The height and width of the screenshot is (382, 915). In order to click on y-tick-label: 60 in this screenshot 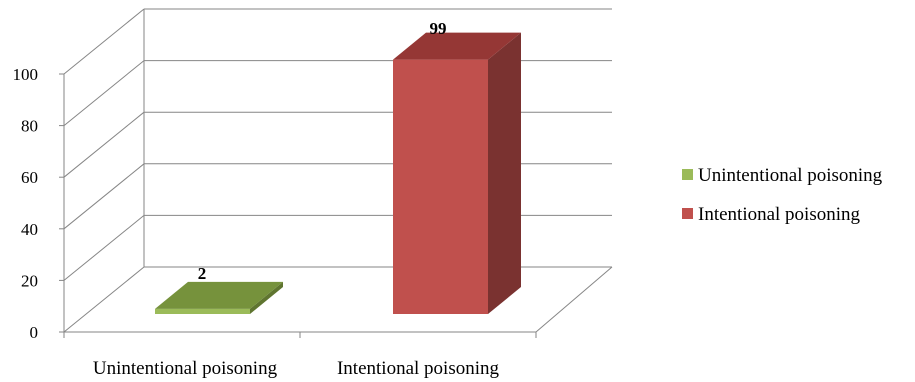, I will do `click(29, 177)`.